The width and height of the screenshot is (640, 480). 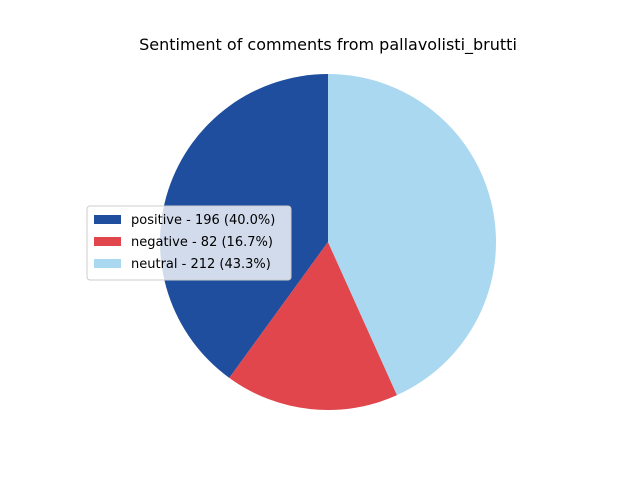 I want to click on legend-swatch-neutral, so click(x=107, y=263).